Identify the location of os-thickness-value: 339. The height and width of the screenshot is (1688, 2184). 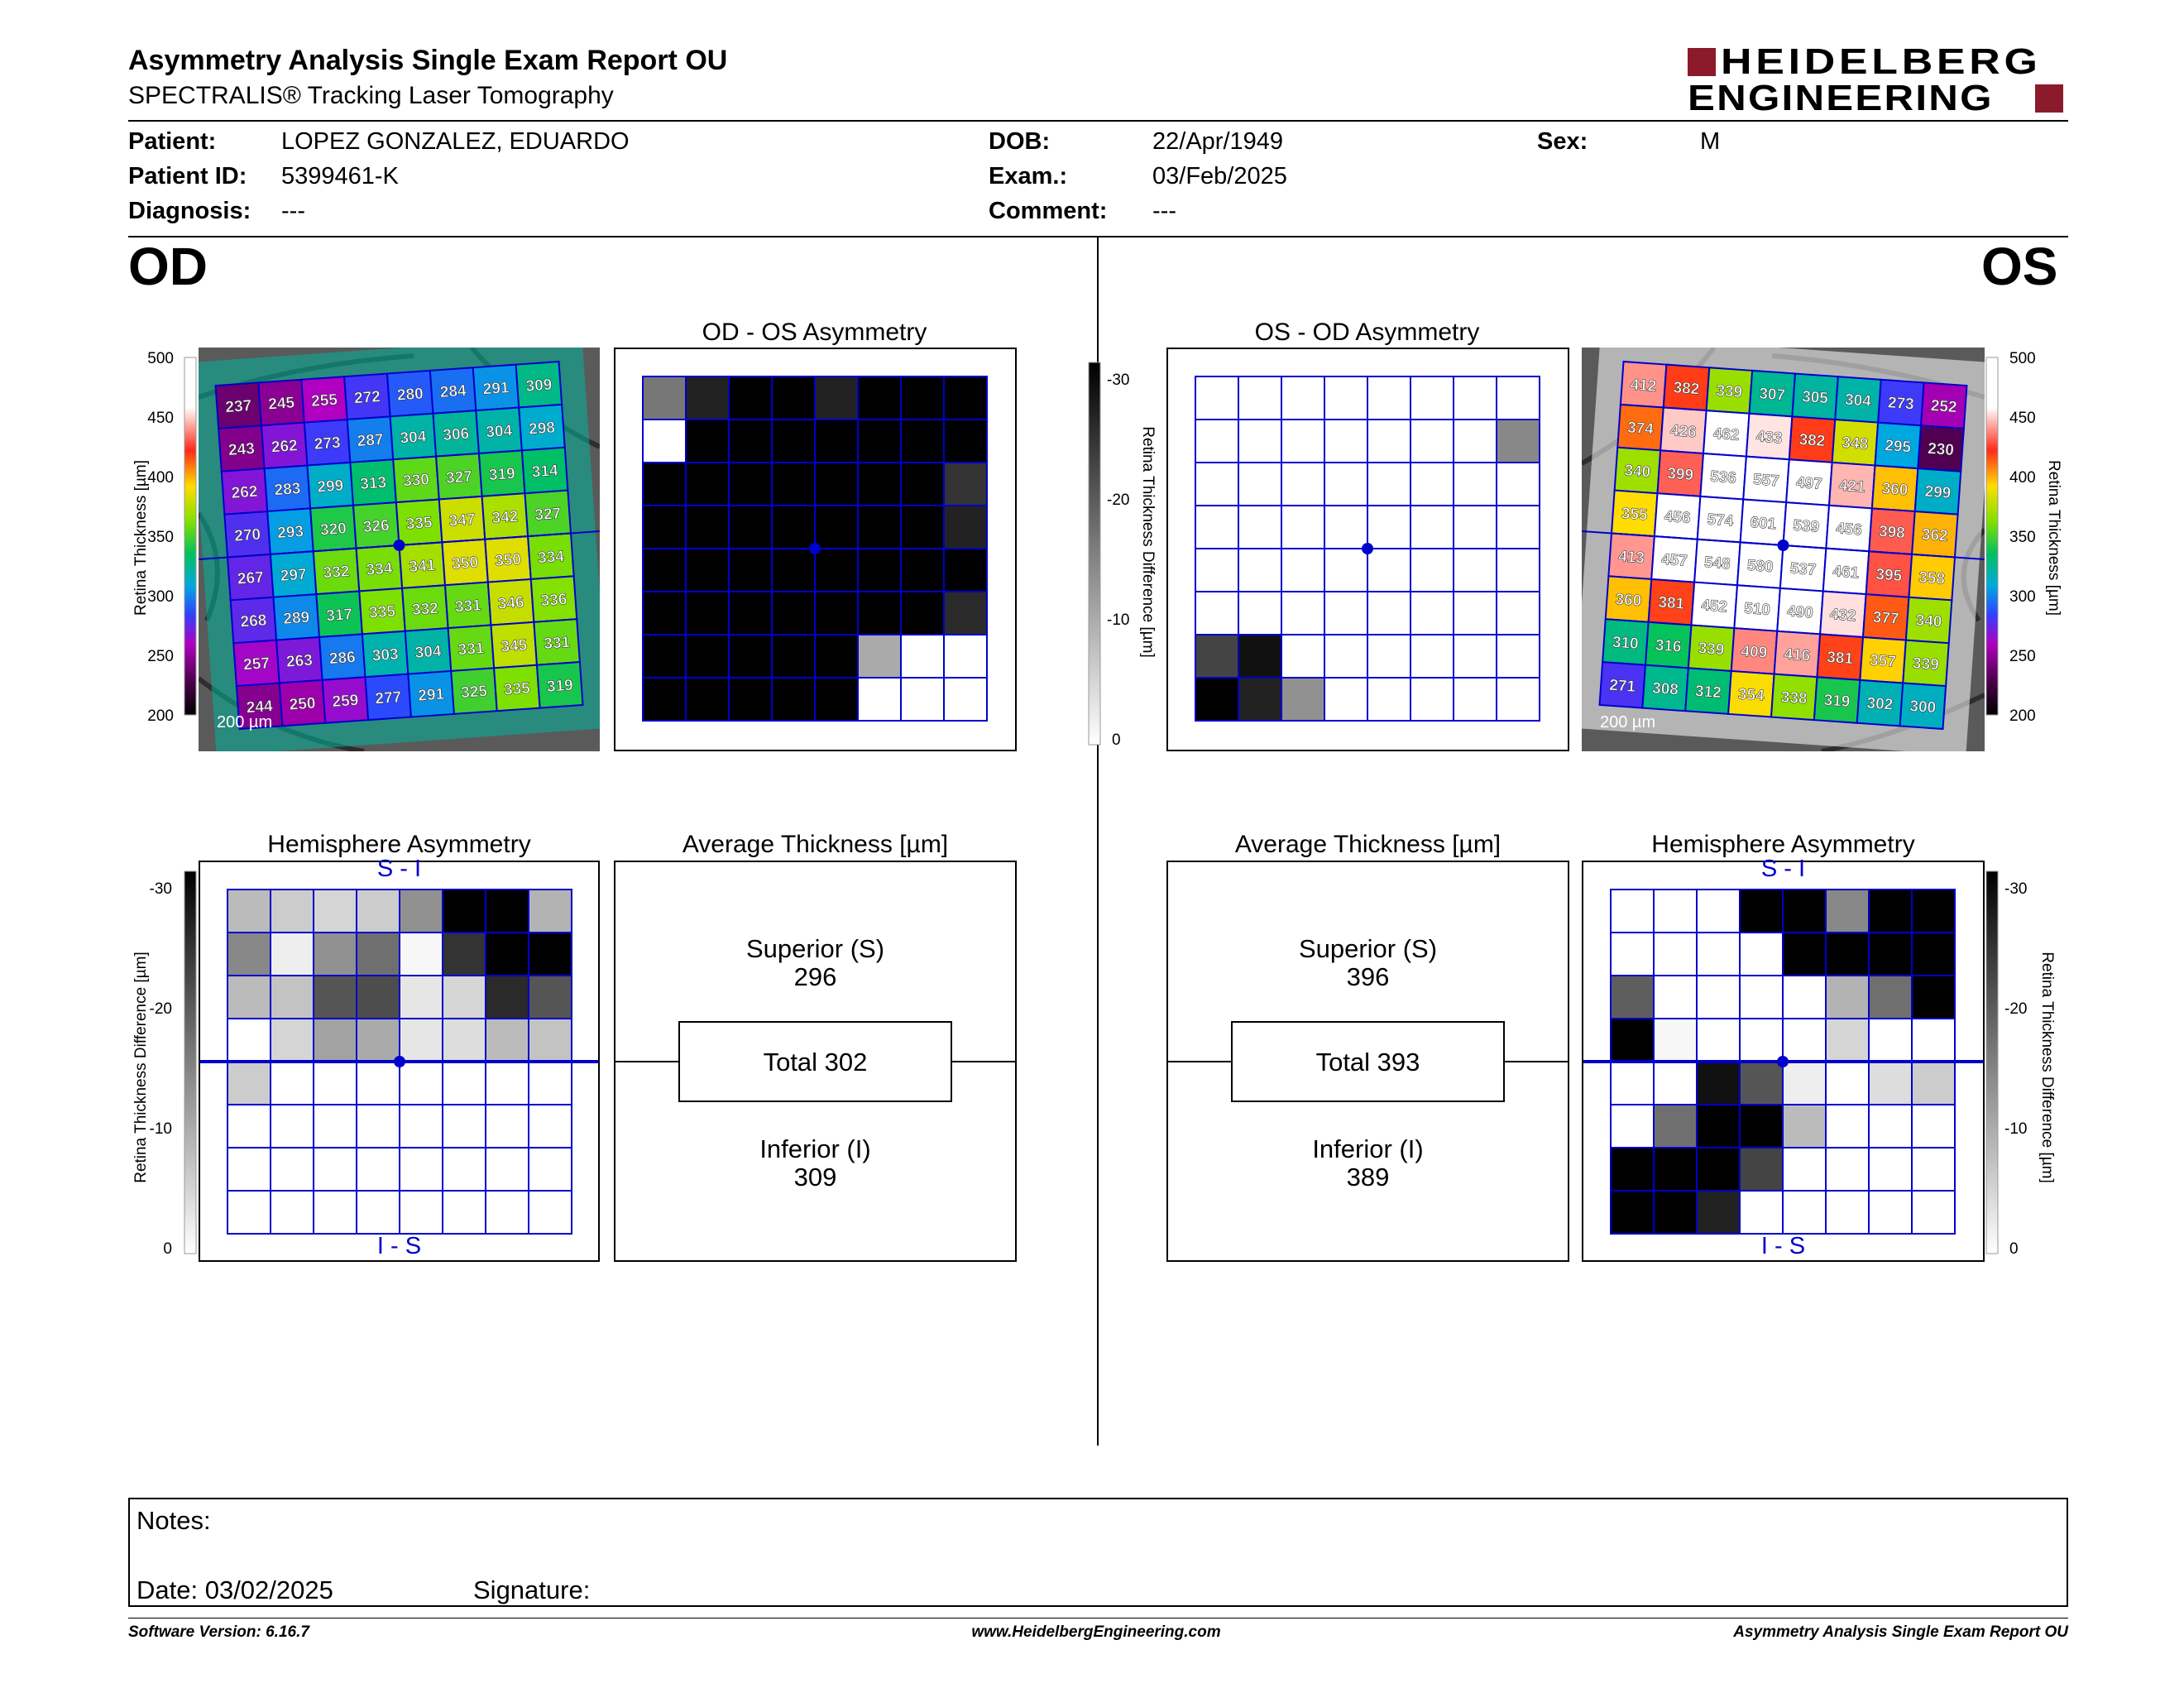
(1925, 664).